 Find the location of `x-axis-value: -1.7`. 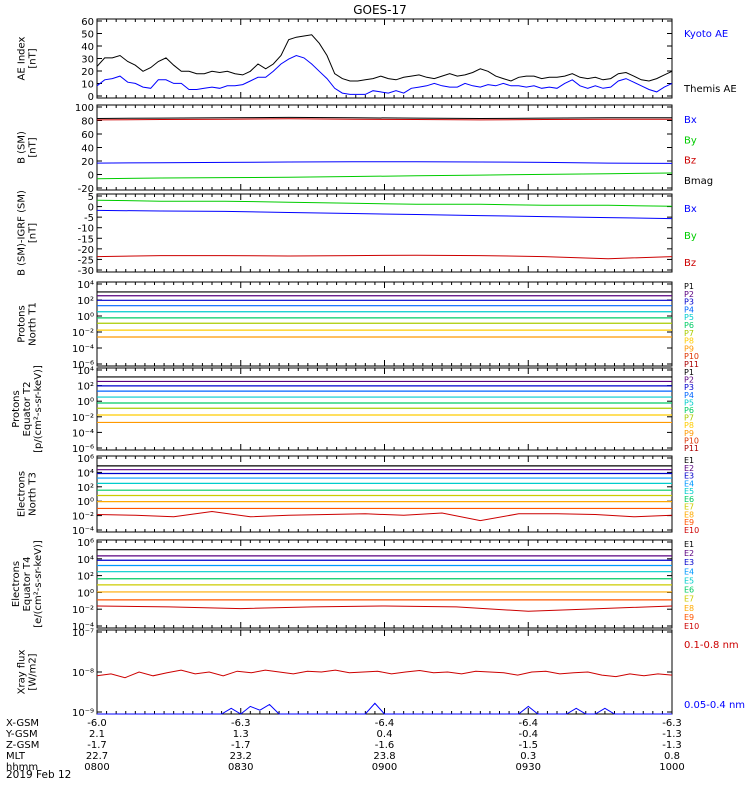

x-axis-value: -1.7 is located at coordinates (241, 745).